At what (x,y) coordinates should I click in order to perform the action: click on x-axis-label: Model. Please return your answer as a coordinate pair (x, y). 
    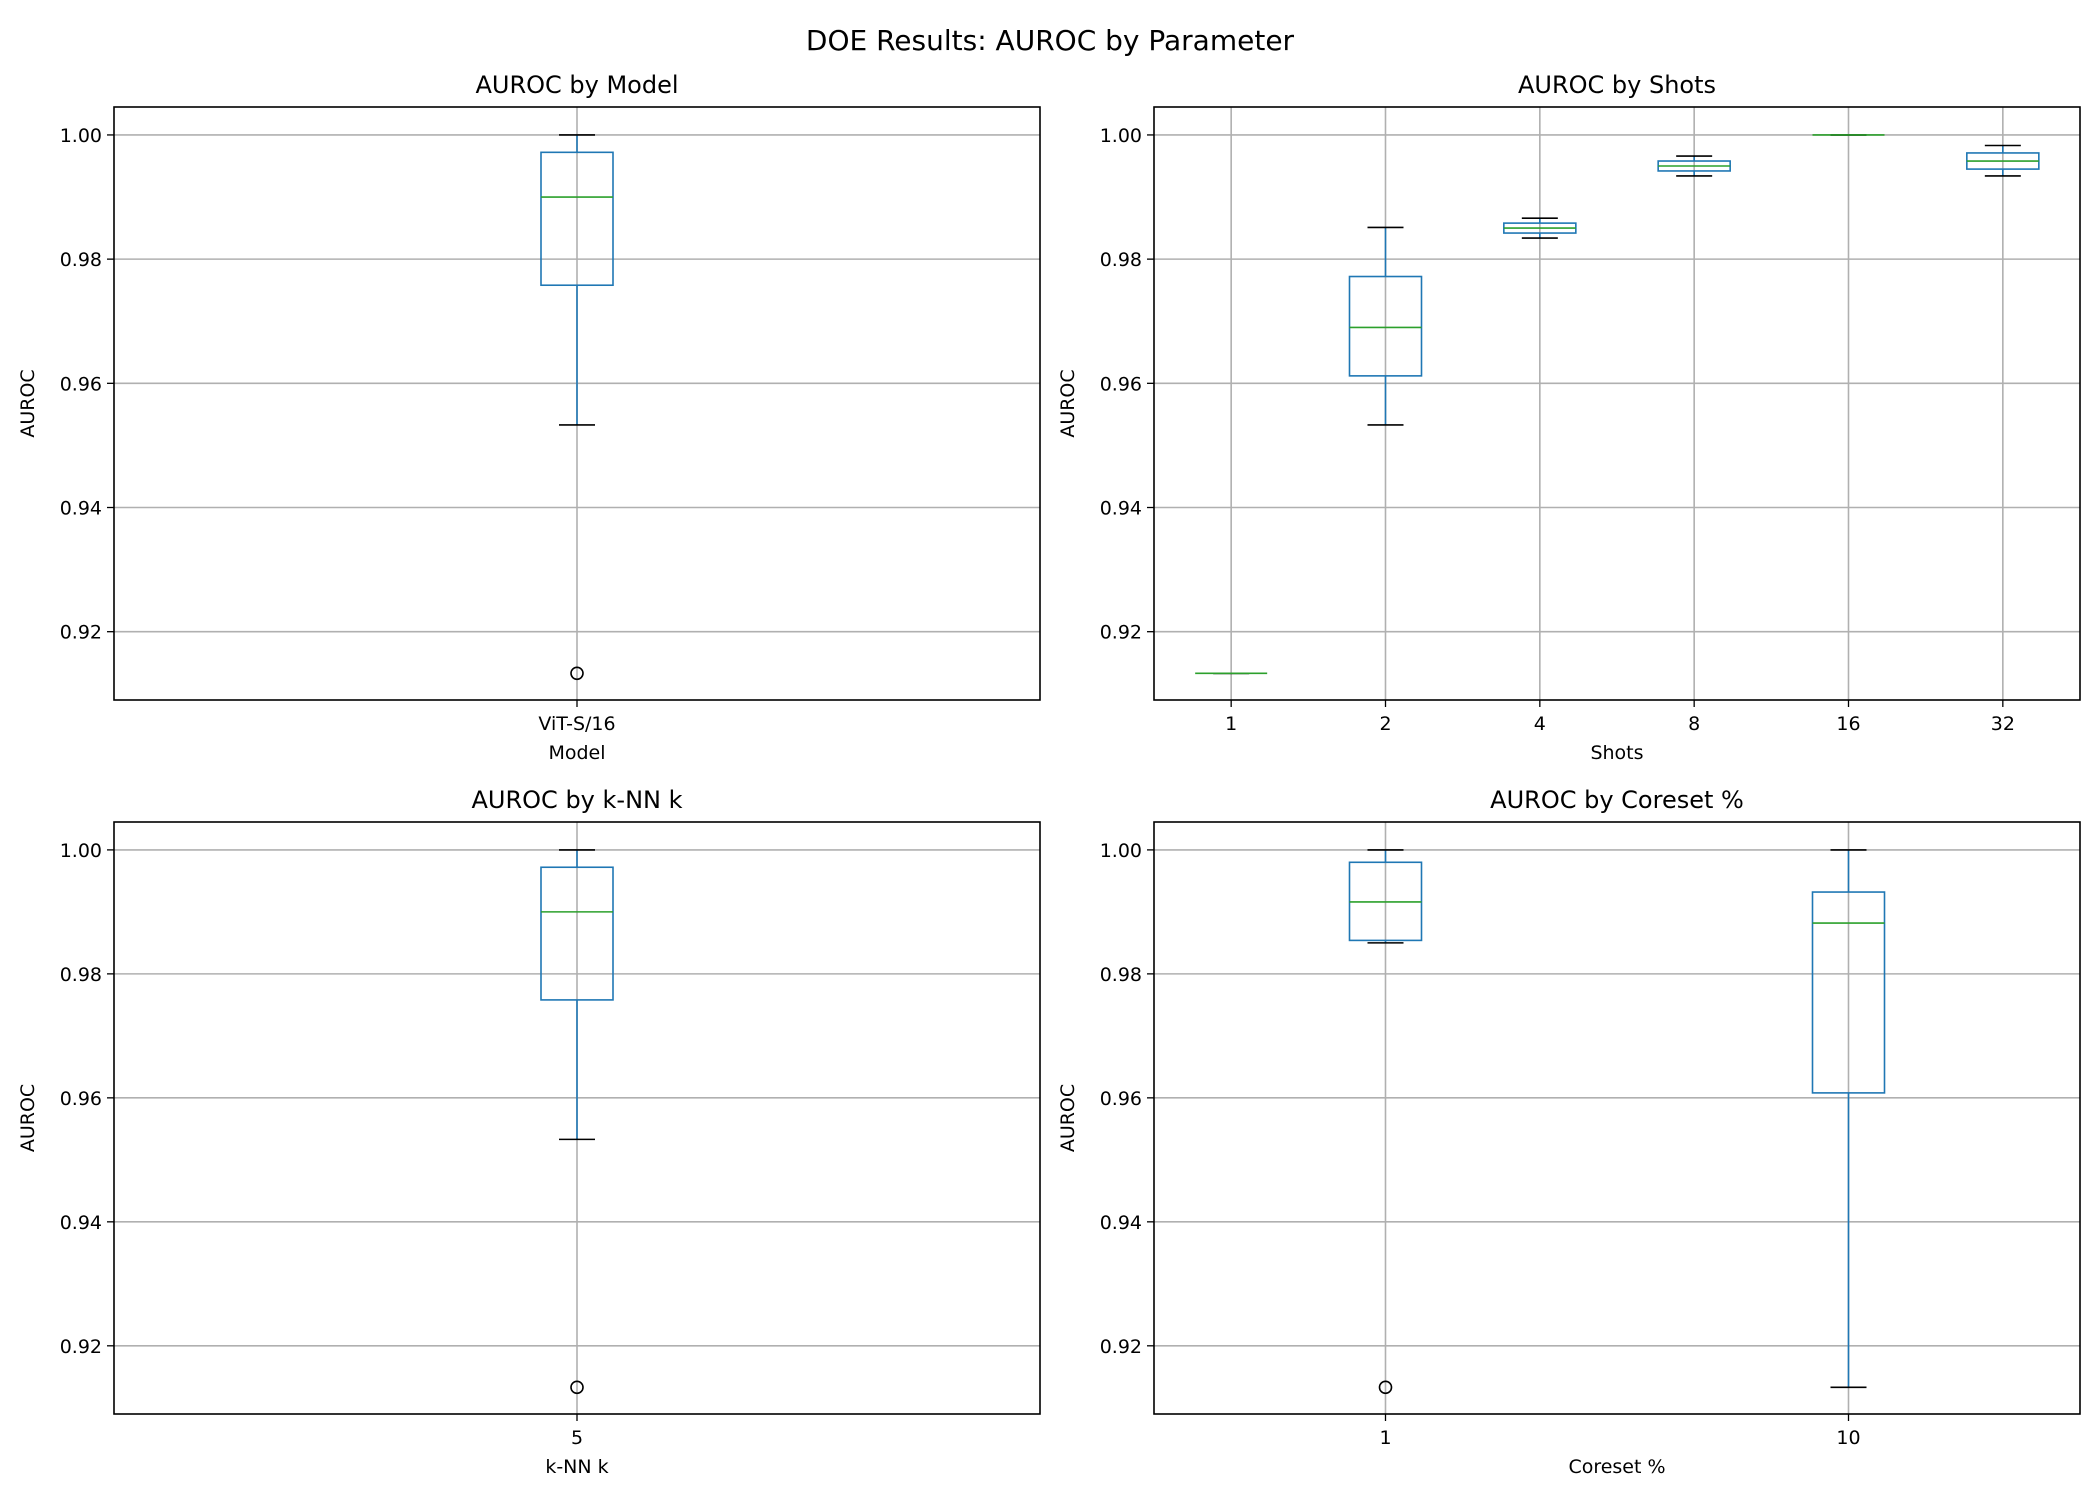
    Looking at the image, I should click on (576, 753).